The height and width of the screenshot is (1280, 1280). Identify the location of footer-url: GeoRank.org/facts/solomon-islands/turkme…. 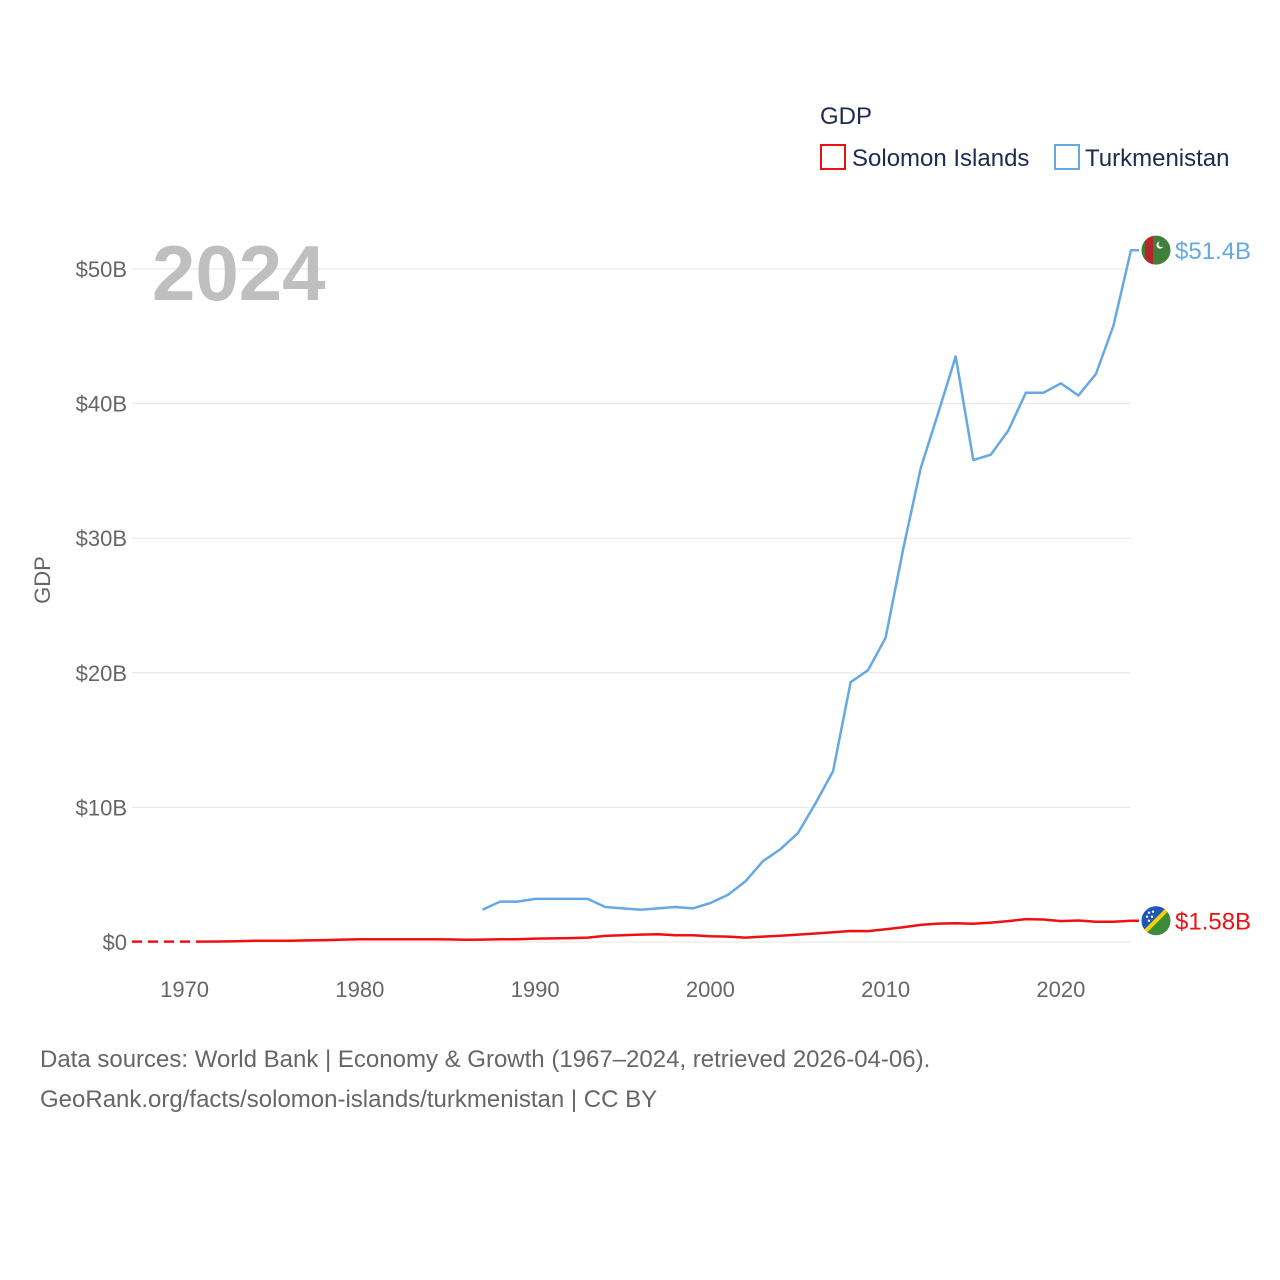
(349, 1099).